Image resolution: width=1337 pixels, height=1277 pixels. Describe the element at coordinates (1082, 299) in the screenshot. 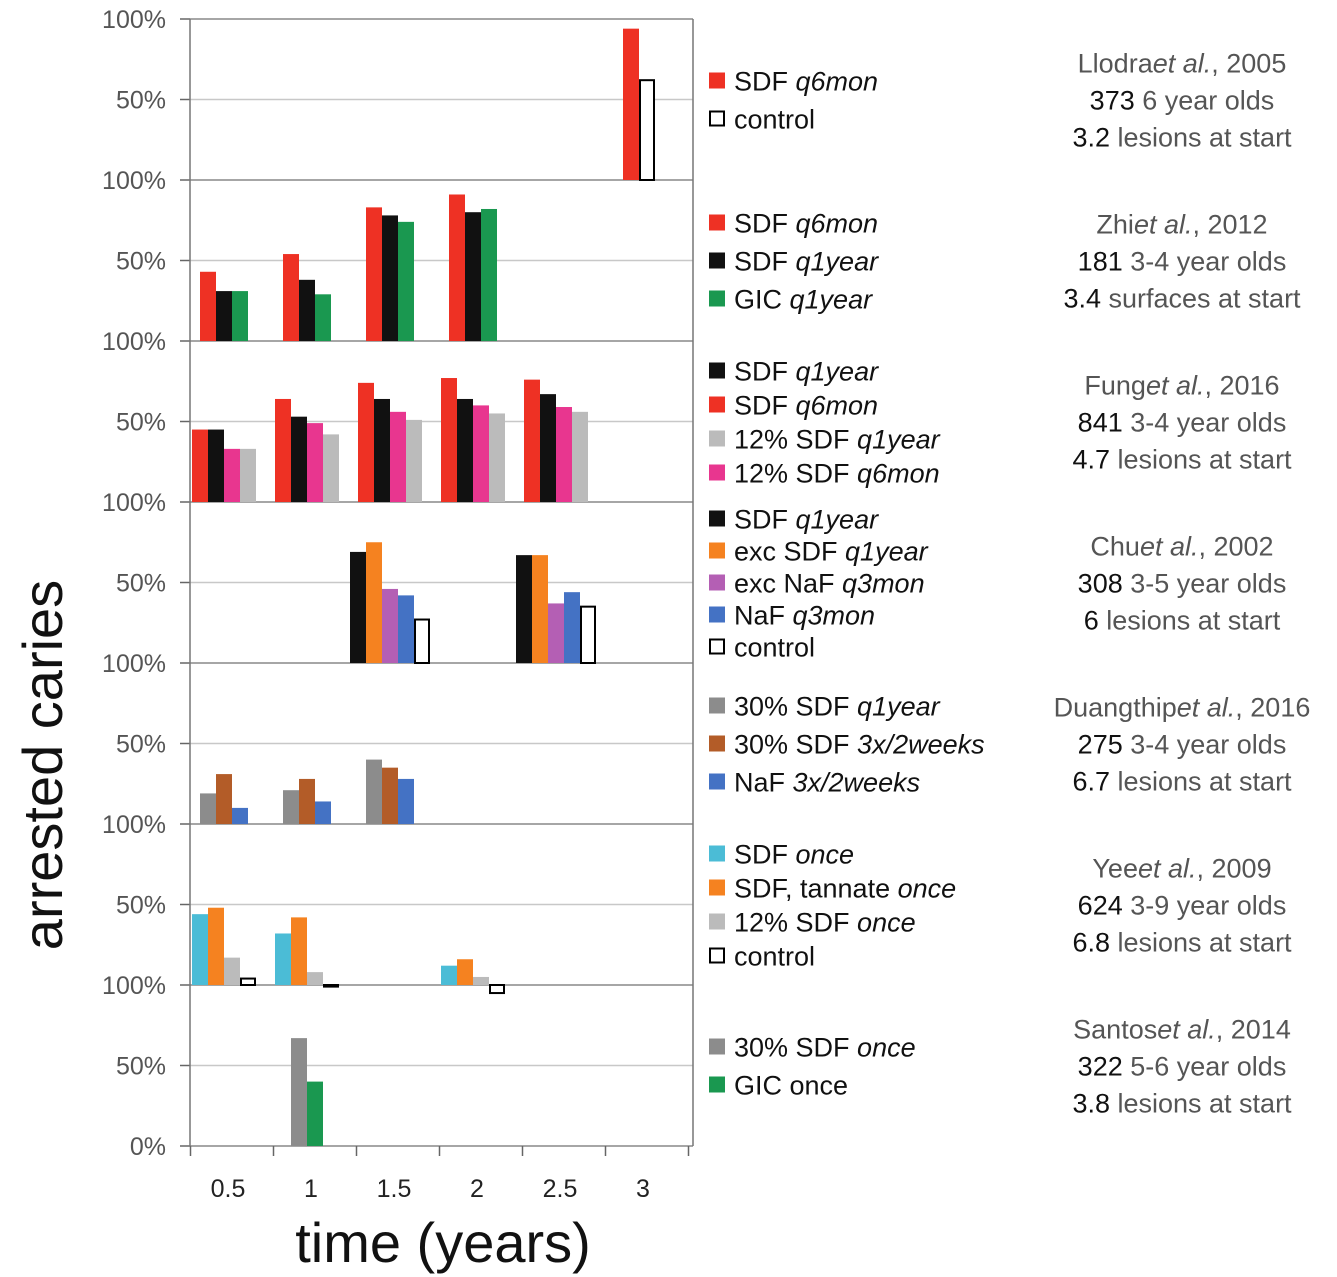

I see `study-info-part: 3.4` at that location.